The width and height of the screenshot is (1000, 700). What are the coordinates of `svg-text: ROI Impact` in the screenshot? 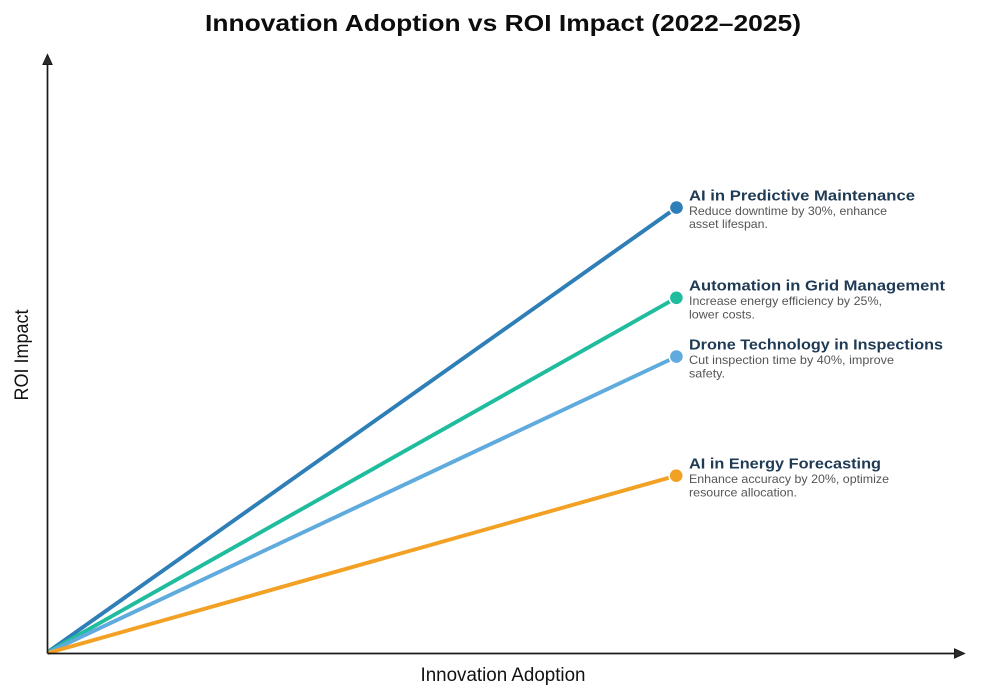 It's located at (22, 355).